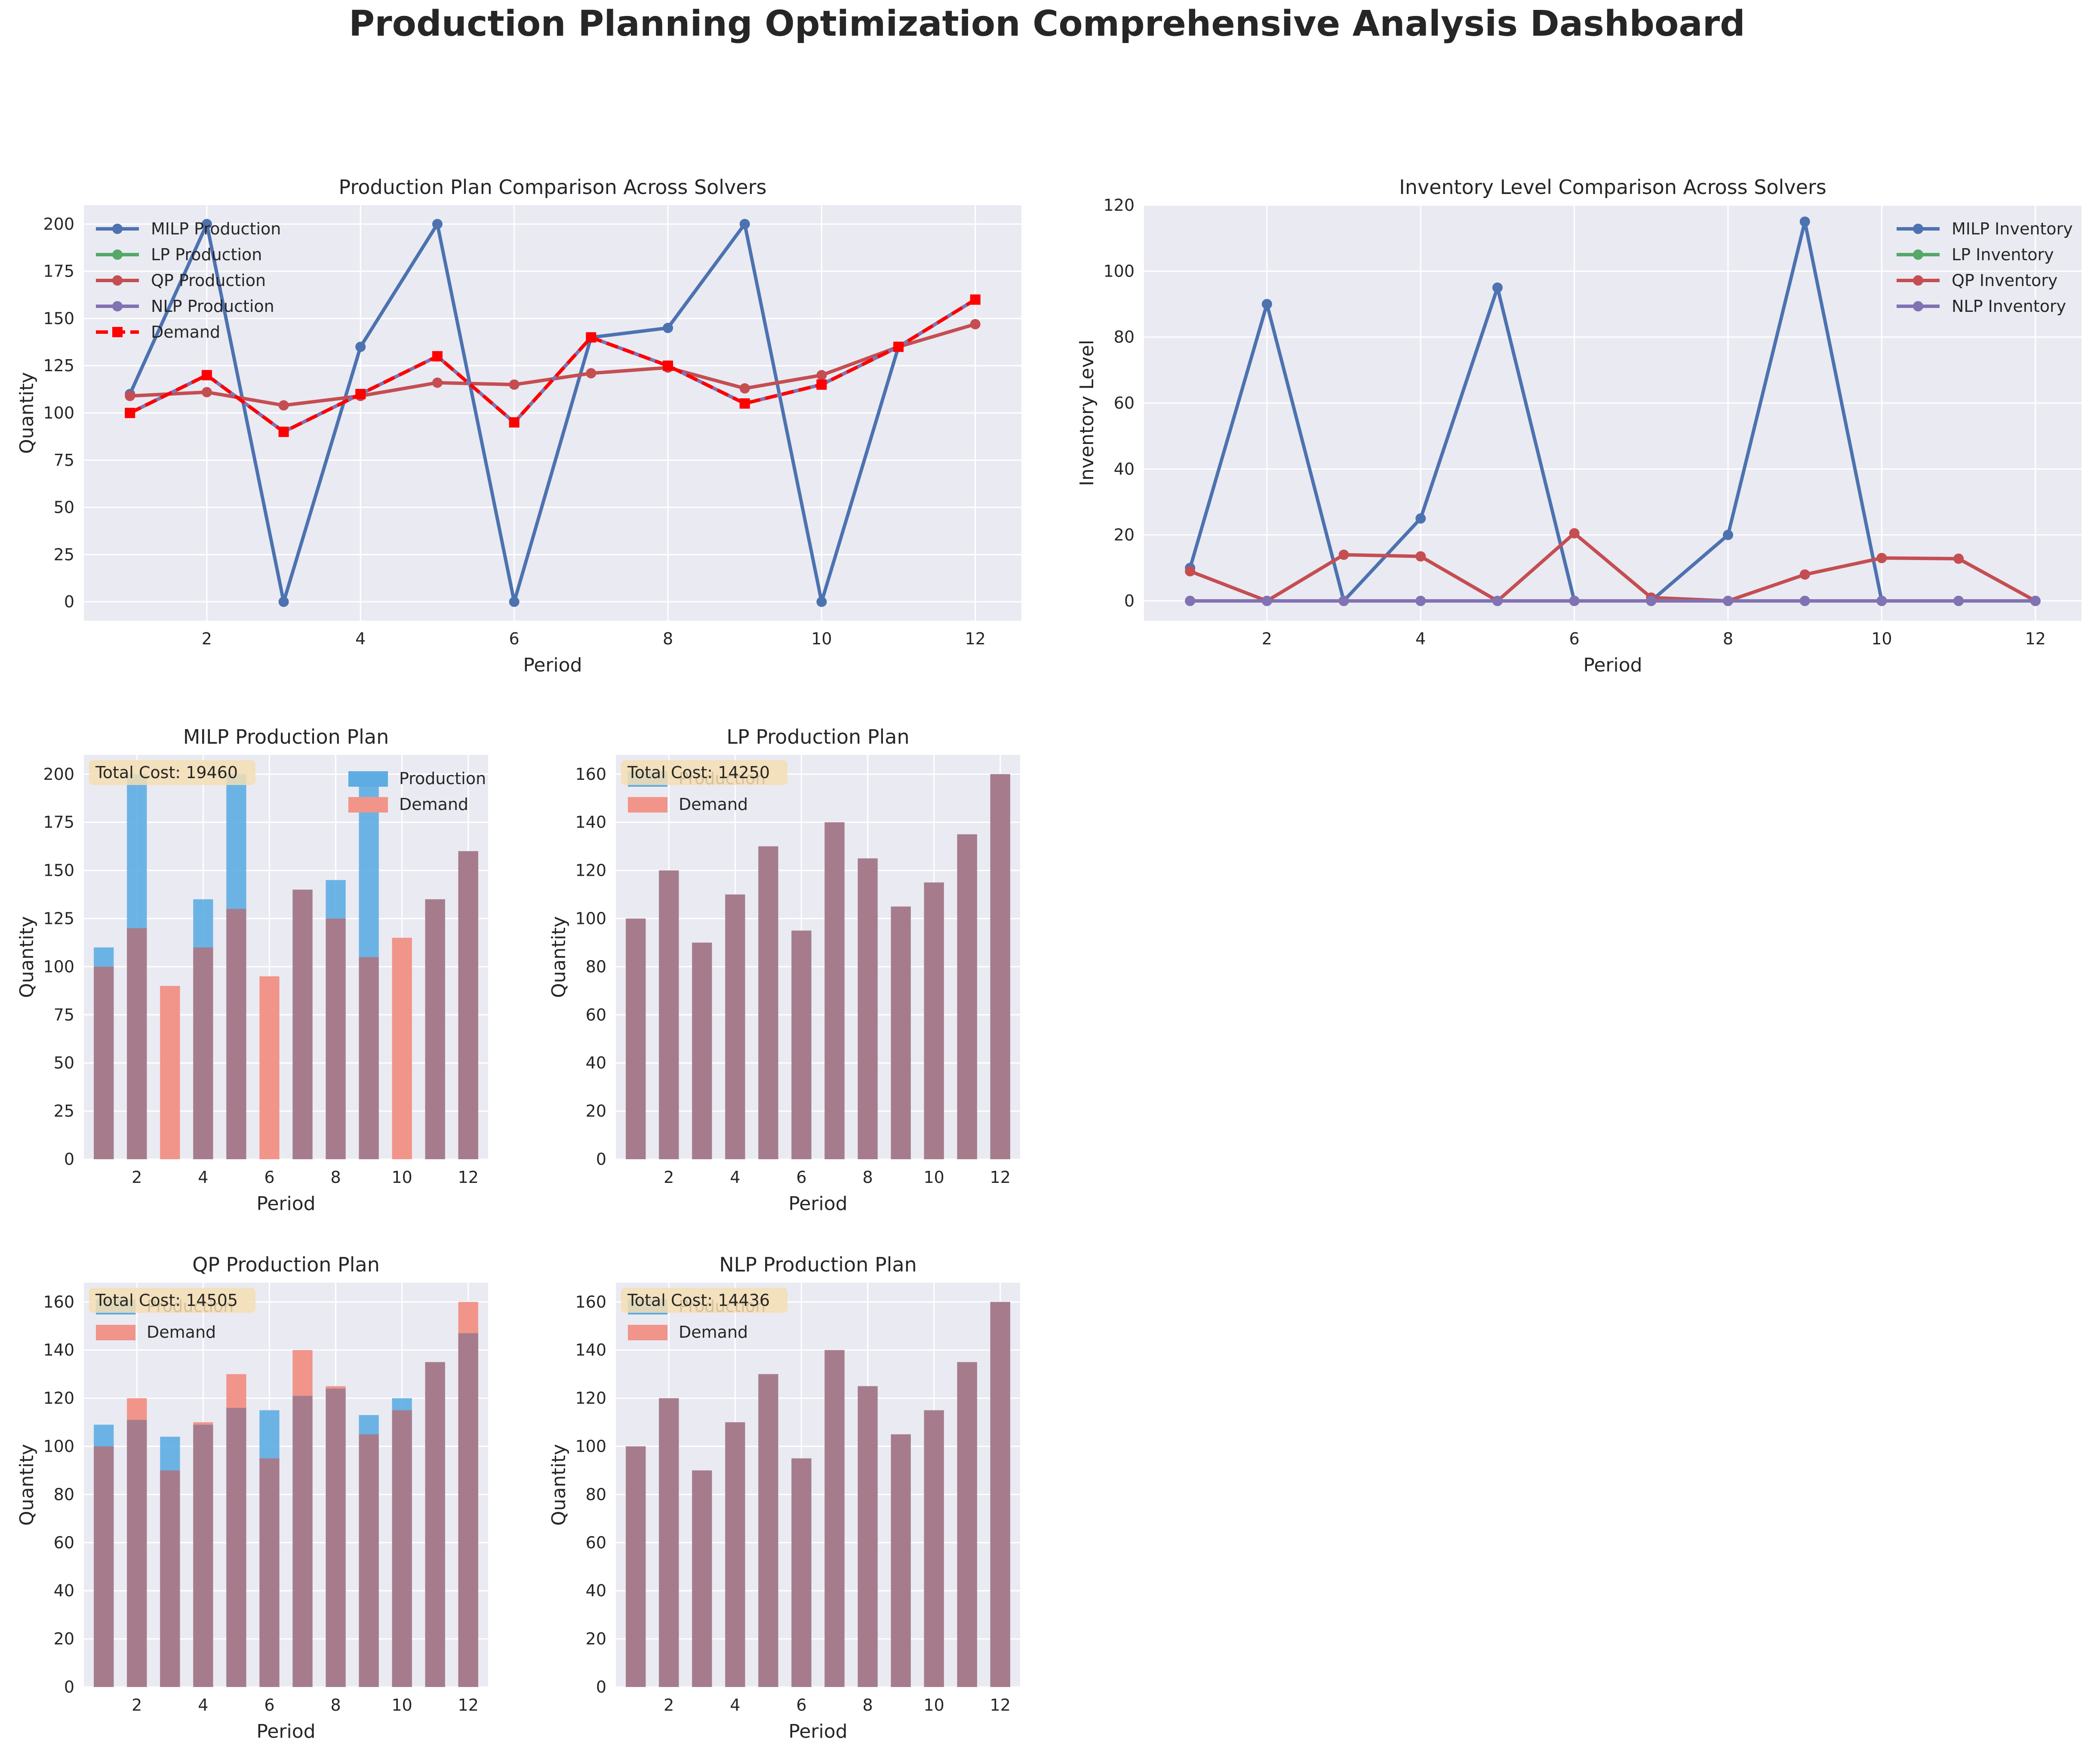  Describe the element at coordinates (669, 1177) in the screenshot. I see `x-tick-label: 2` at that location.